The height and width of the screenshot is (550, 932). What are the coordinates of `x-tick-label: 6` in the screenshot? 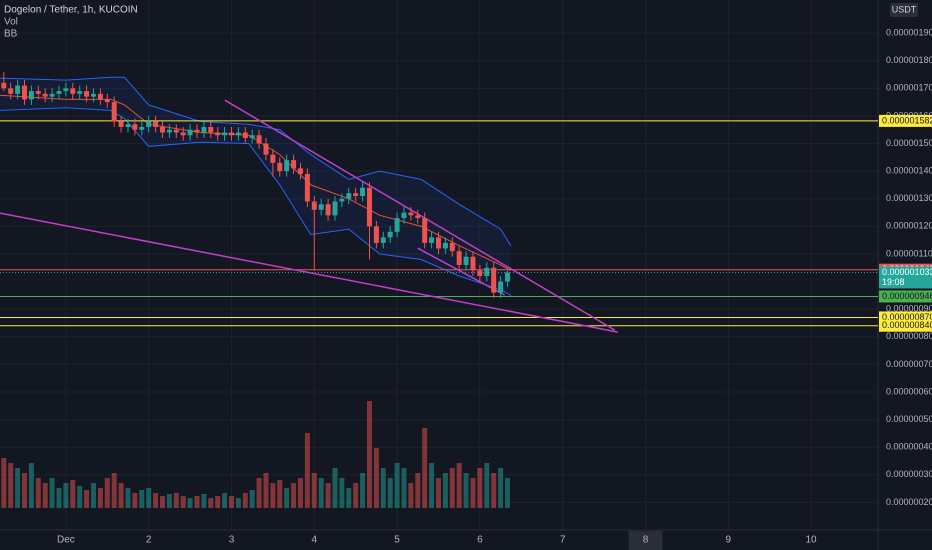 It's located at (480, 540).